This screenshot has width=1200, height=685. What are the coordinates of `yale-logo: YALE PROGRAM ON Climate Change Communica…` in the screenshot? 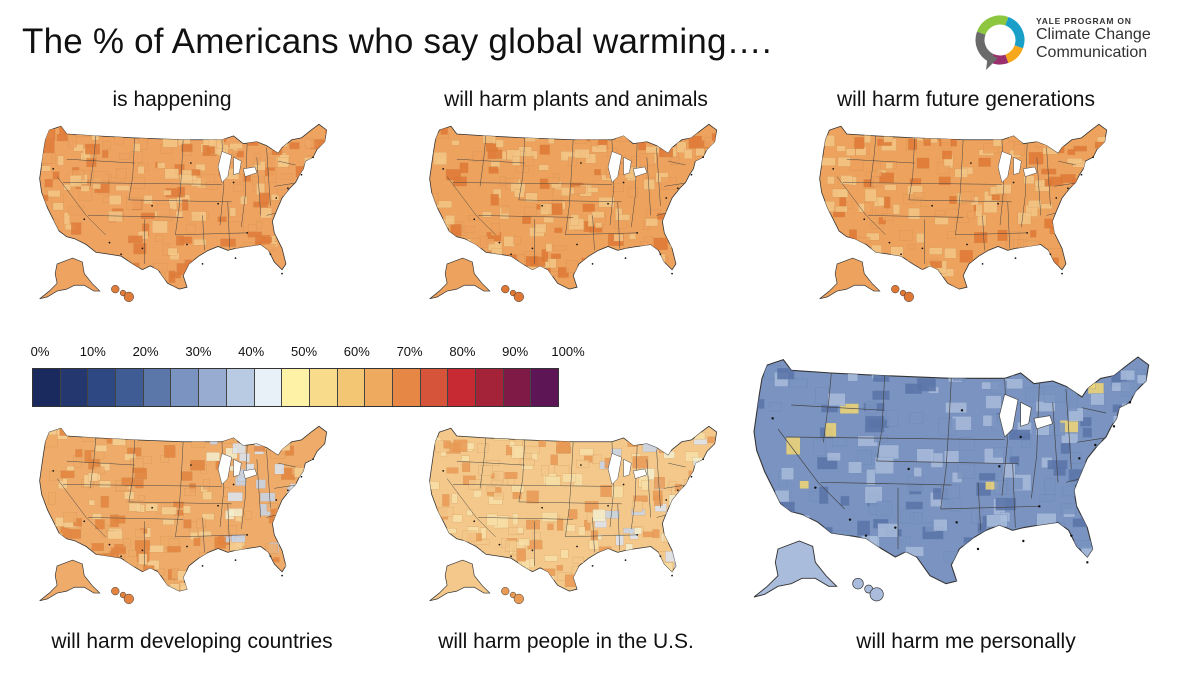 It's located at (1080, 43).